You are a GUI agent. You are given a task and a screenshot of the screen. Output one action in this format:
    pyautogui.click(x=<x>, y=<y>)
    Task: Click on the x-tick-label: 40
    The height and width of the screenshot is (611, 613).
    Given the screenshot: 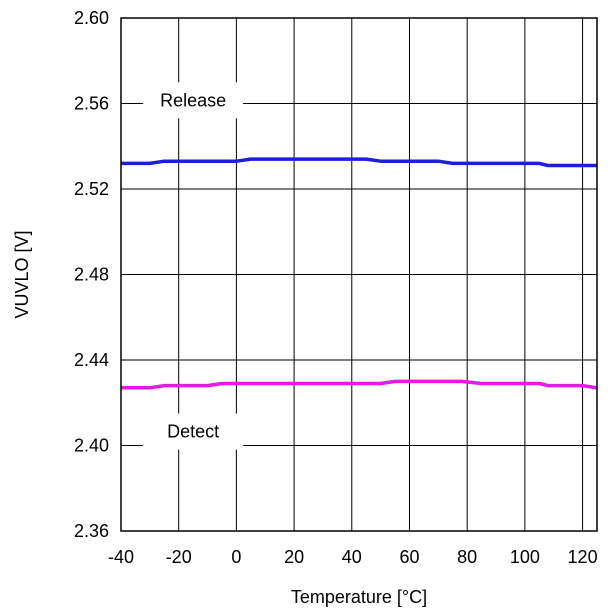 What is the action you would take?
    pyautogui.click(x=352, y=557)
    